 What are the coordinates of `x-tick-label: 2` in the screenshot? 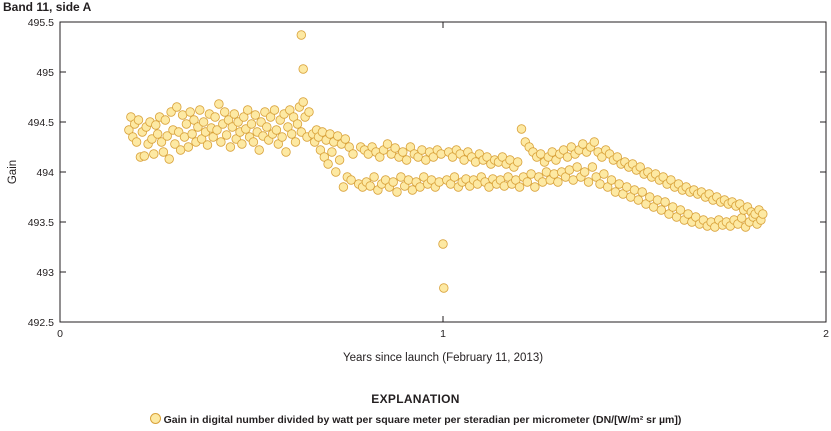 It's located at (826, 334).